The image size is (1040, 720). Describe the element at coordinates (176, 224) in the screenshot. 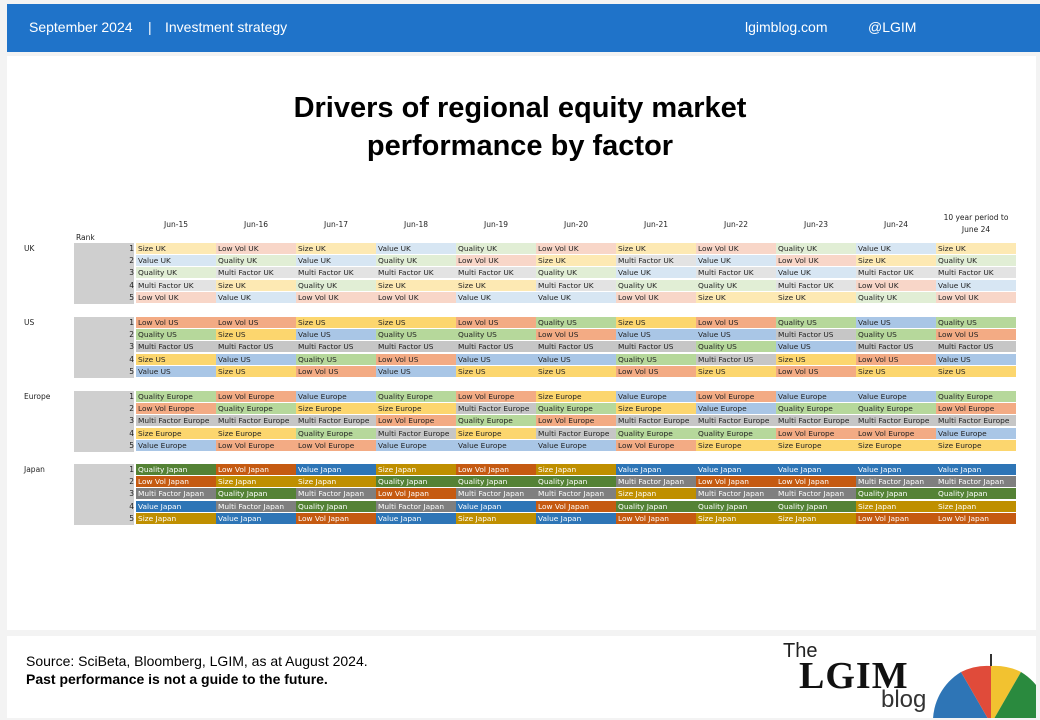

I see `column-header: Jun-15` at that location.